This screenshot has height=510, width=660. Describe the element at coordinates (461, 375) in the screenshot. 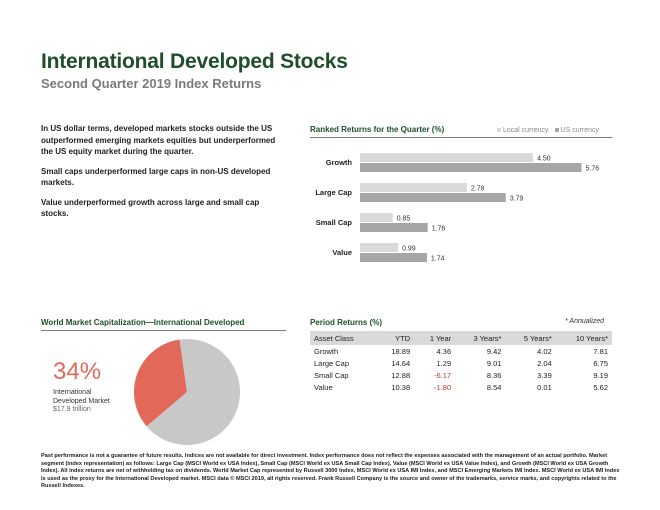

I see `table-row: Small Cap 12.88 -6.17 8.36 3.39 9.19` at that location.